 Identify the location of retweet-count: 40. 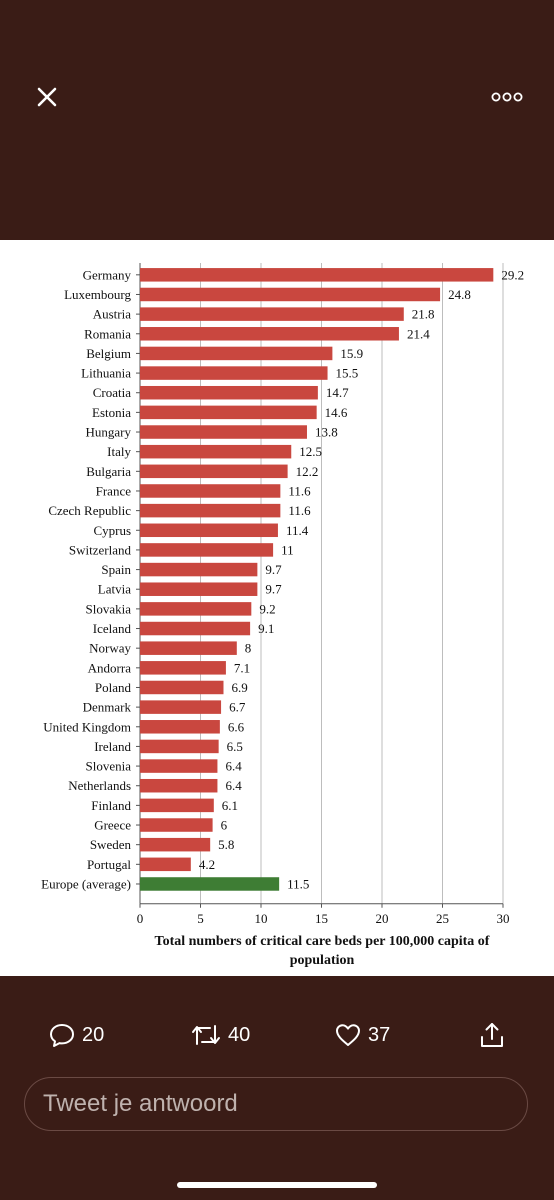
(239, 1034).